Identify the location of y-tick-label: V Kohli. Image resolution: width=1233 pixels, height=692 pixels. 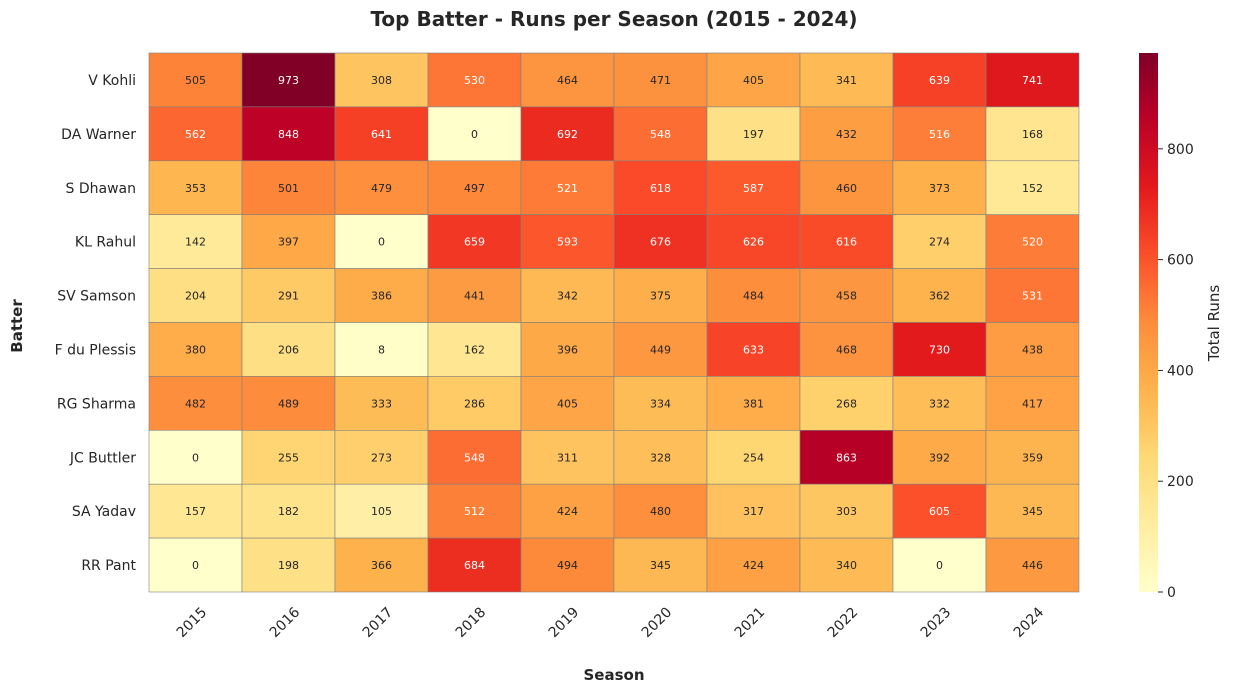
(112, 81).